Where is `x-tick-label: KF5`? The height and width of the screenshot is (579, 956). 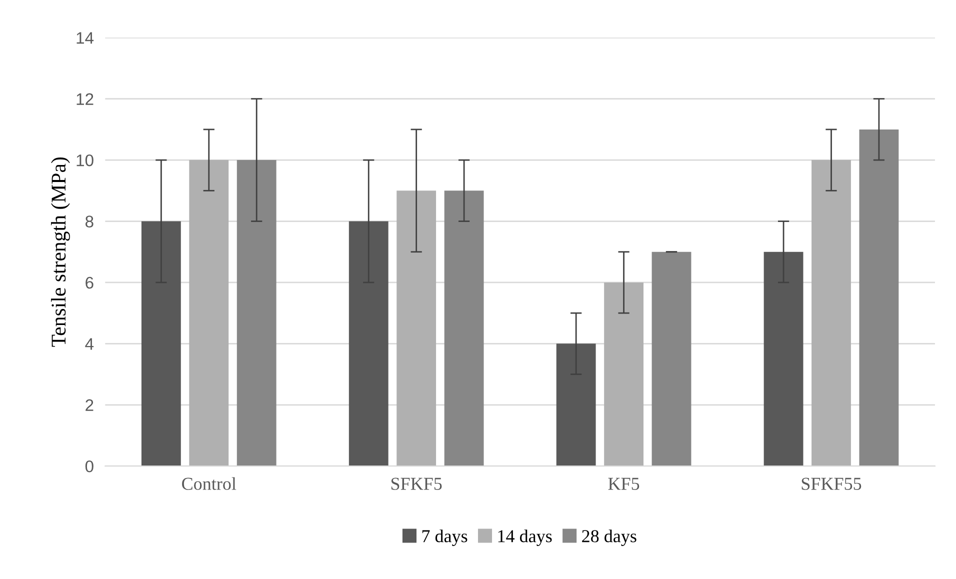
x-tick-label: KF5 is located at coordinates (624, 484).